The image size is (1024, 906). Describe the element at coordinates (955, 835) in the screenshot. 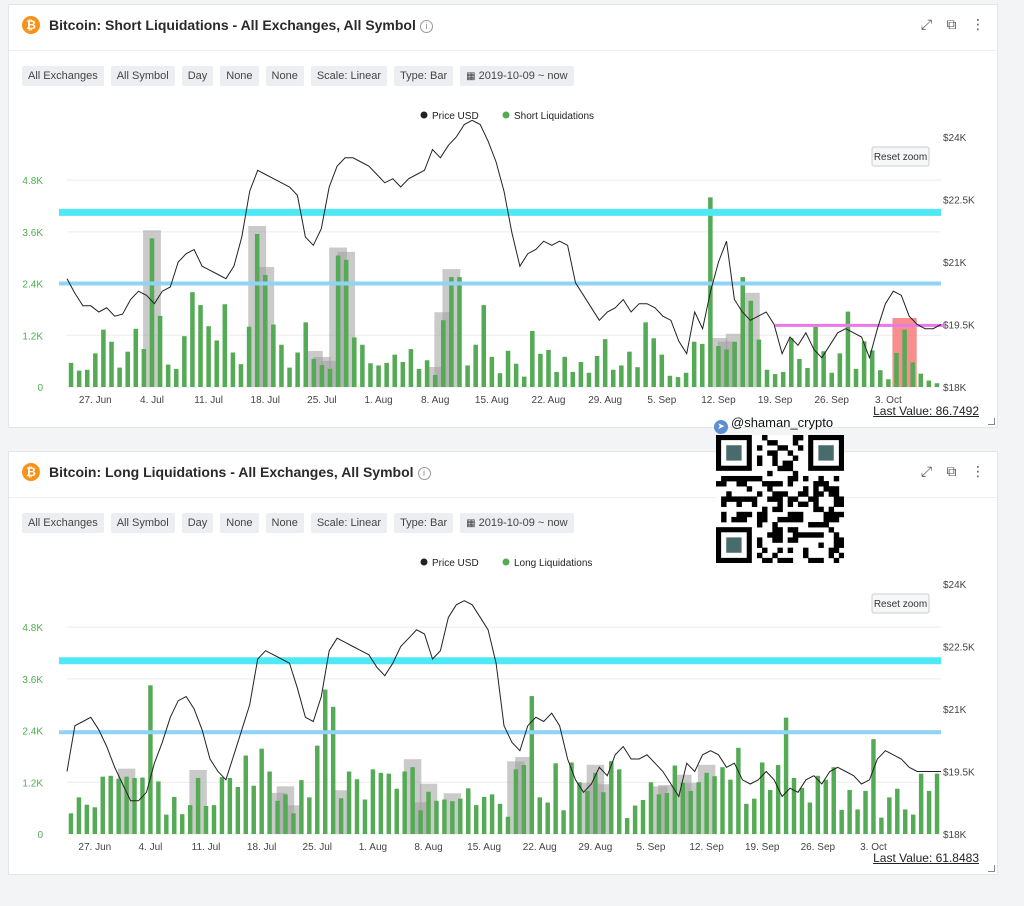

I see `y-right-tick-label: $18K` at that location.